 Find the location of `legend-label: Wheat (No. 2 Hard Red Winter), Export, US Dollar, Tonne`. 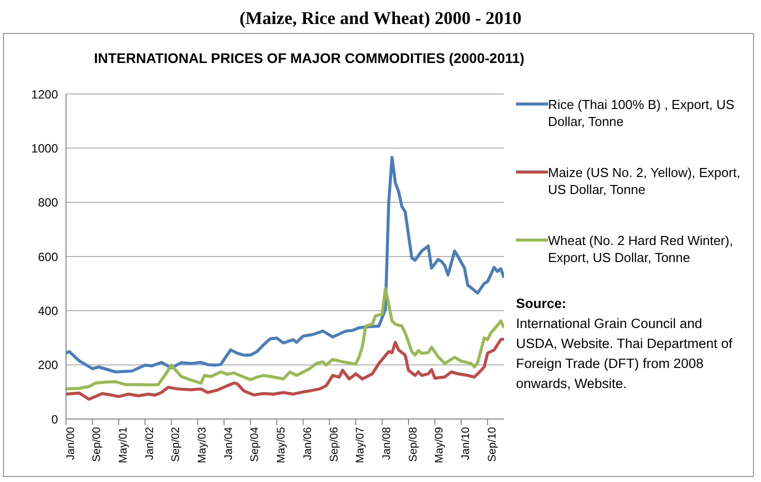

legend-label: Wheat (No. 2 Hard Red Winter), Export, US Dollar, Tonne is located at coordinates (641, 249).